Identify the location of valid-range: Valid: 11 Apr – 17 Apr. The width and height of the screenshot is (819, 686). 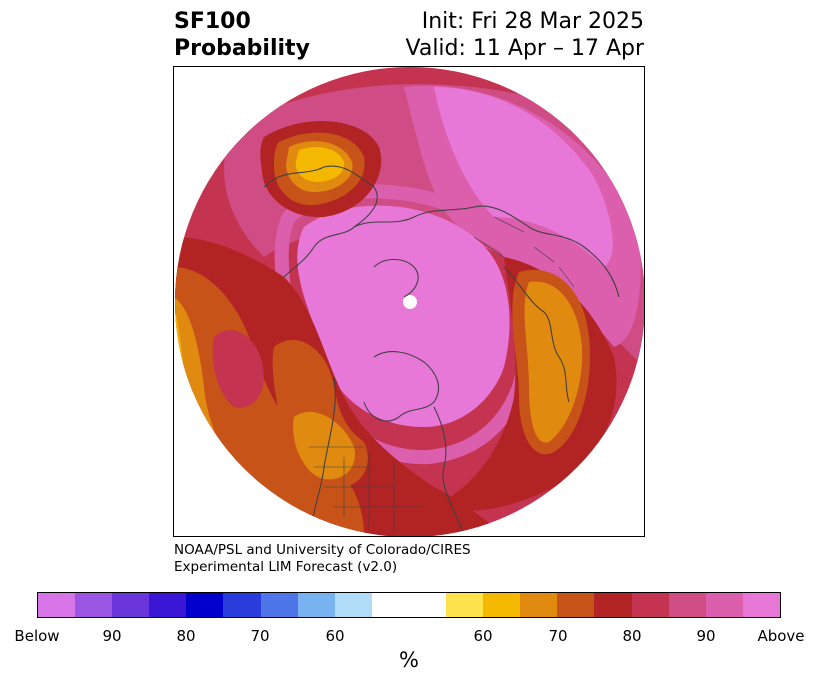
(525, 48).